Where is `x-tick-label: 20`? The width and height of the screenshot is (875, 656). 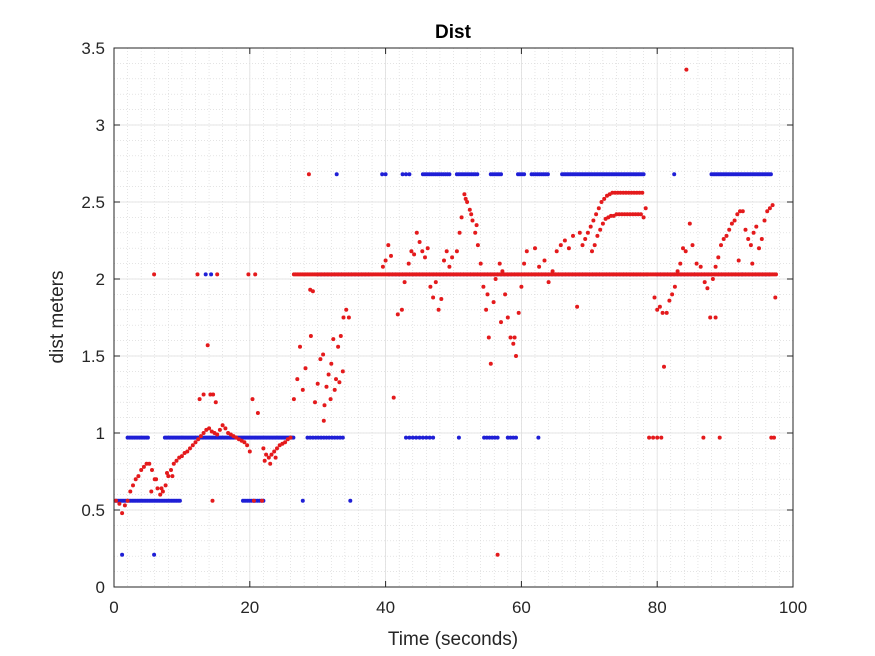
x-tick-label: 20 is located at coordinates (249, 607).